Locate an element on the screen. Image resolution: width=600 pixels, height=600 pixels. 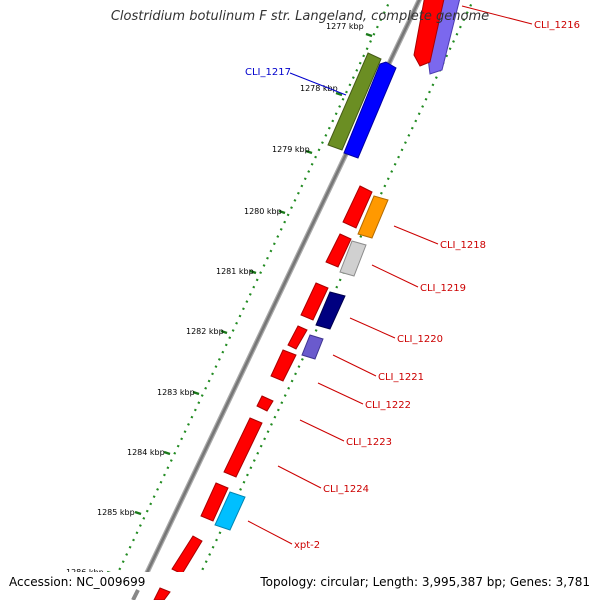
cds-cli-1217-blue is located at coordinates (370, 110).